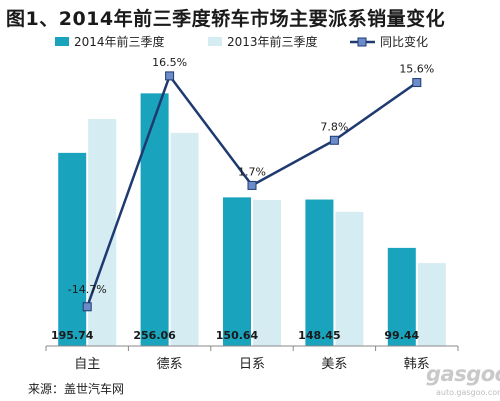  I want to click on legend-marker-sample, so click(362, 42).